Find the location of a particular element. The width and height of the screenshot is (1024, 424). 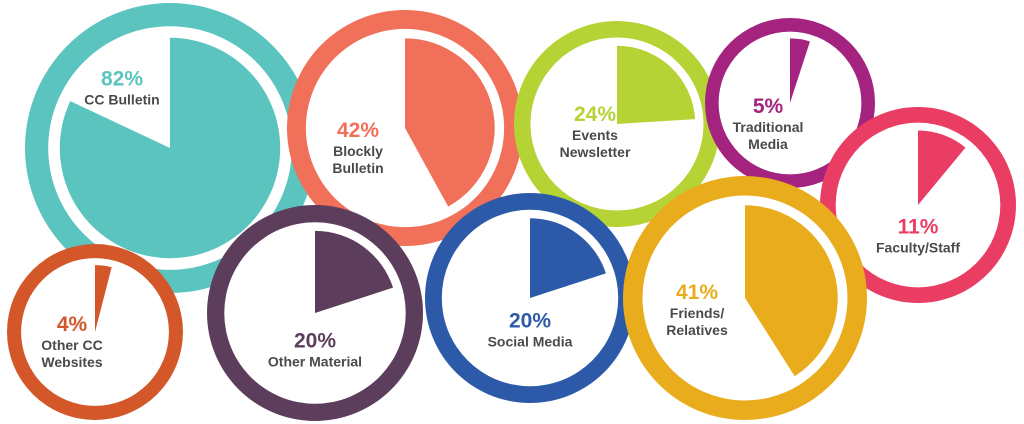

label: 41% Friends/ Relatives is located at coordinates (697, 310).